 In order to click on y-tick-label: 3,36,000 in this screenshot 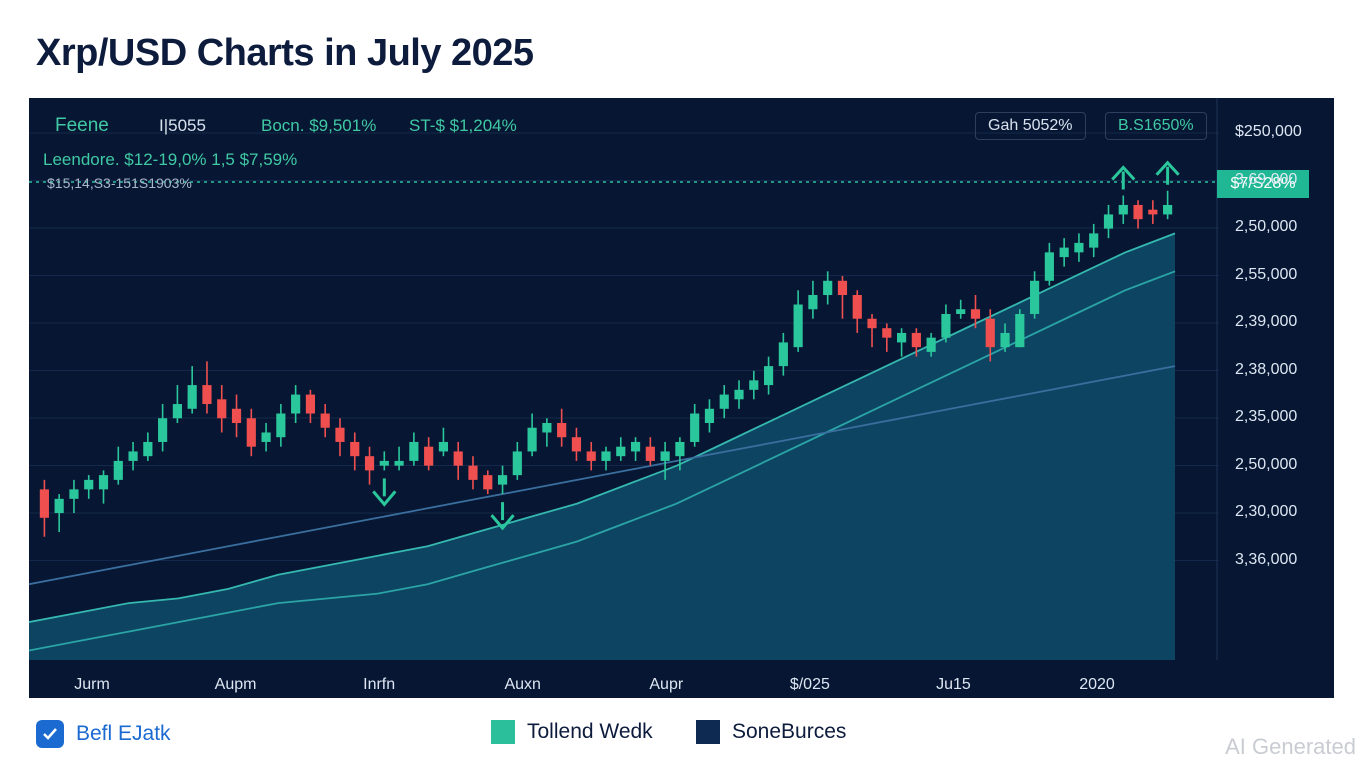, I will do `click(1266, 559)`.